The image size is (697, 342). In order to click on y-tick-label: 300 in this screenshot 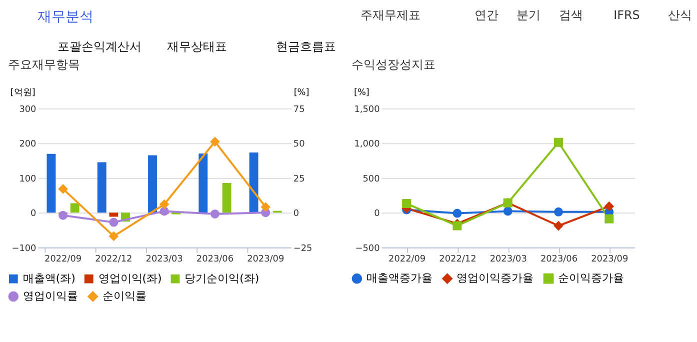, I will do `click(28, 109)`.